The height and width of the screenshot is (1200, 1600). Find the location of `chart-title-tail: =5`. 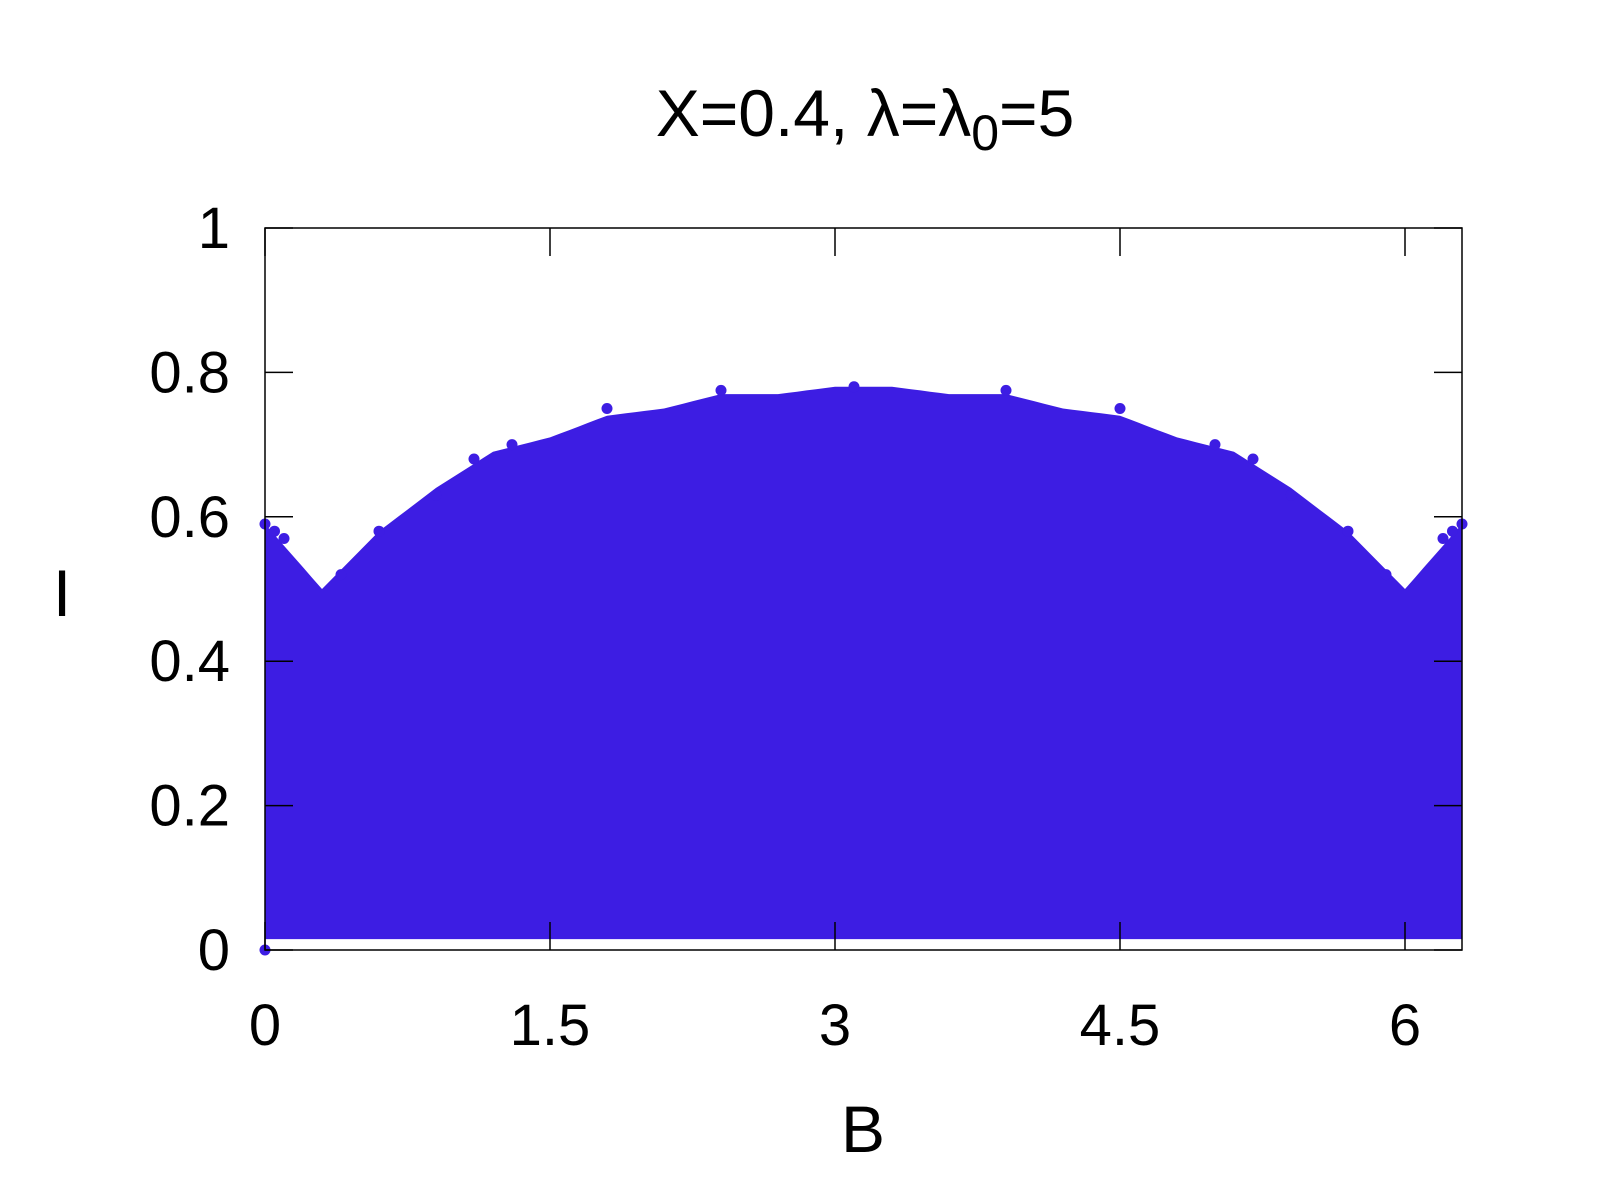

chart-title-tail: =5 is located at coordinates (1036, 113).